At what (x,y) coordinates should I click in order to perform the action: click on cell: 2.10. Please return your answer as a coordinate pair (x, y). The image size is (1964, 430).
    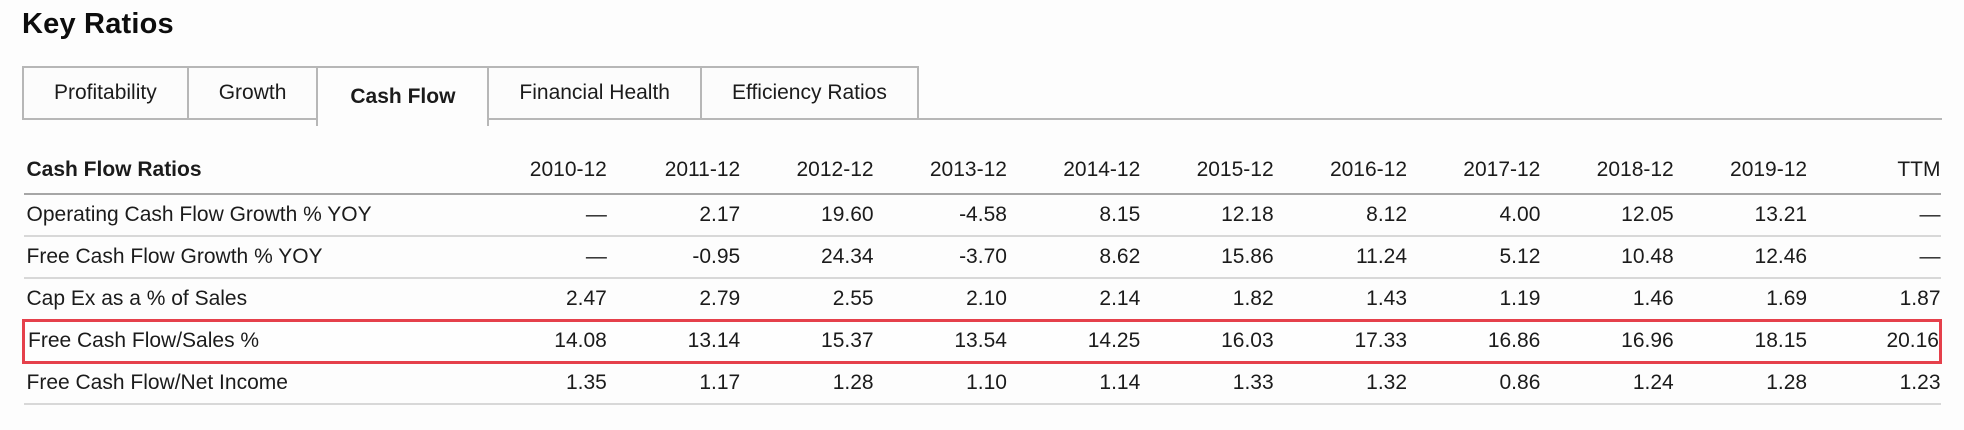
    Looking at the image, I should click on (940, 299).